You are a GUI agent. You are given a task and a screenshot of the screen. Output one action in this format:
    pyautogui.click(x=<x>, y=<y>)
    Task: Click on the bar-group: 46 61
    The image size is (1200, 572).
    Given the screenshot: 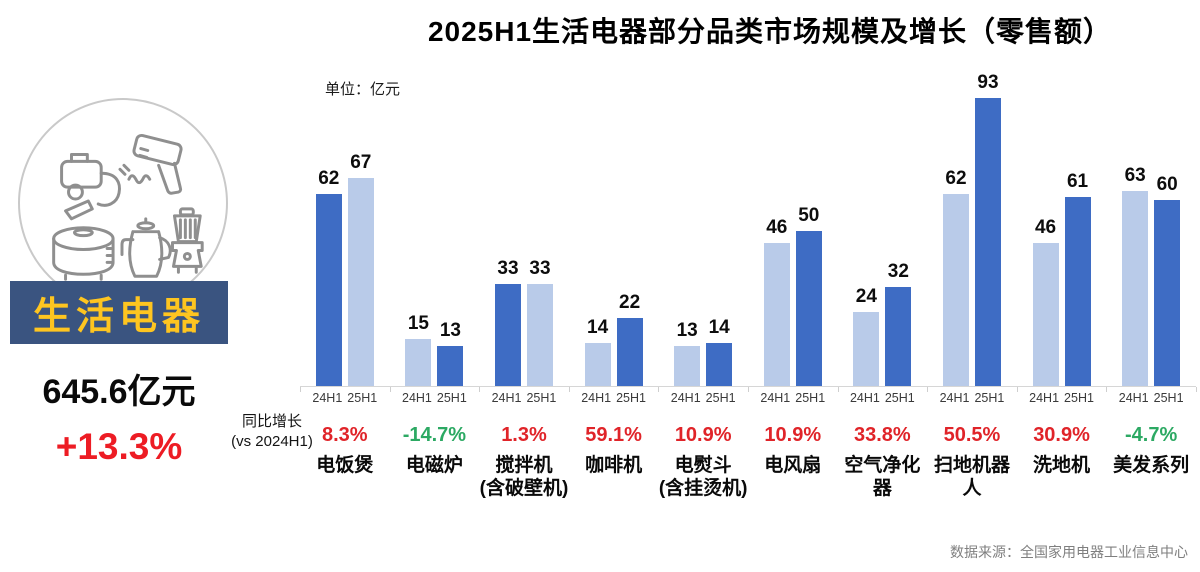 What is the action you would take?
    pyautogui.click(x=1062, y=236)
    